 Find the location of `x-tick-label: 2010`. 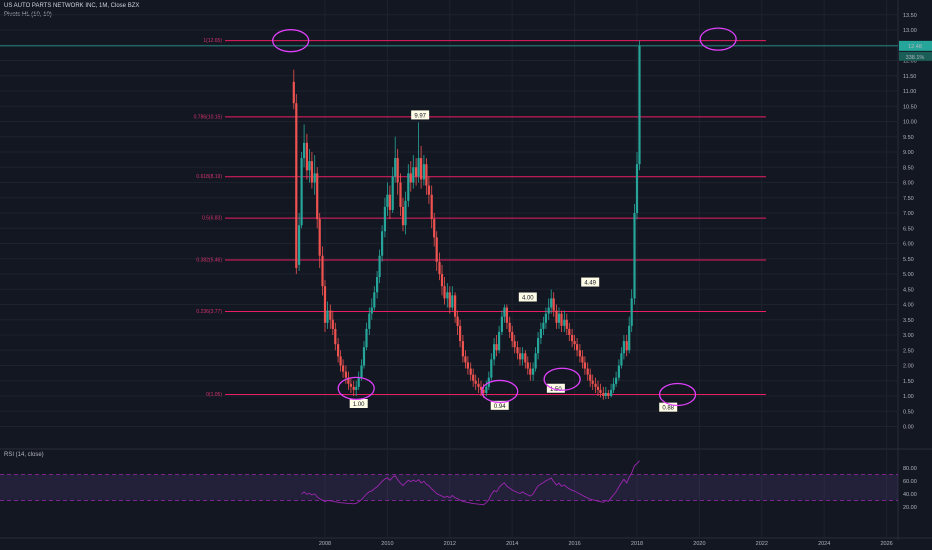

x-tick-label: 2010 is located at coordinates (387, 544).